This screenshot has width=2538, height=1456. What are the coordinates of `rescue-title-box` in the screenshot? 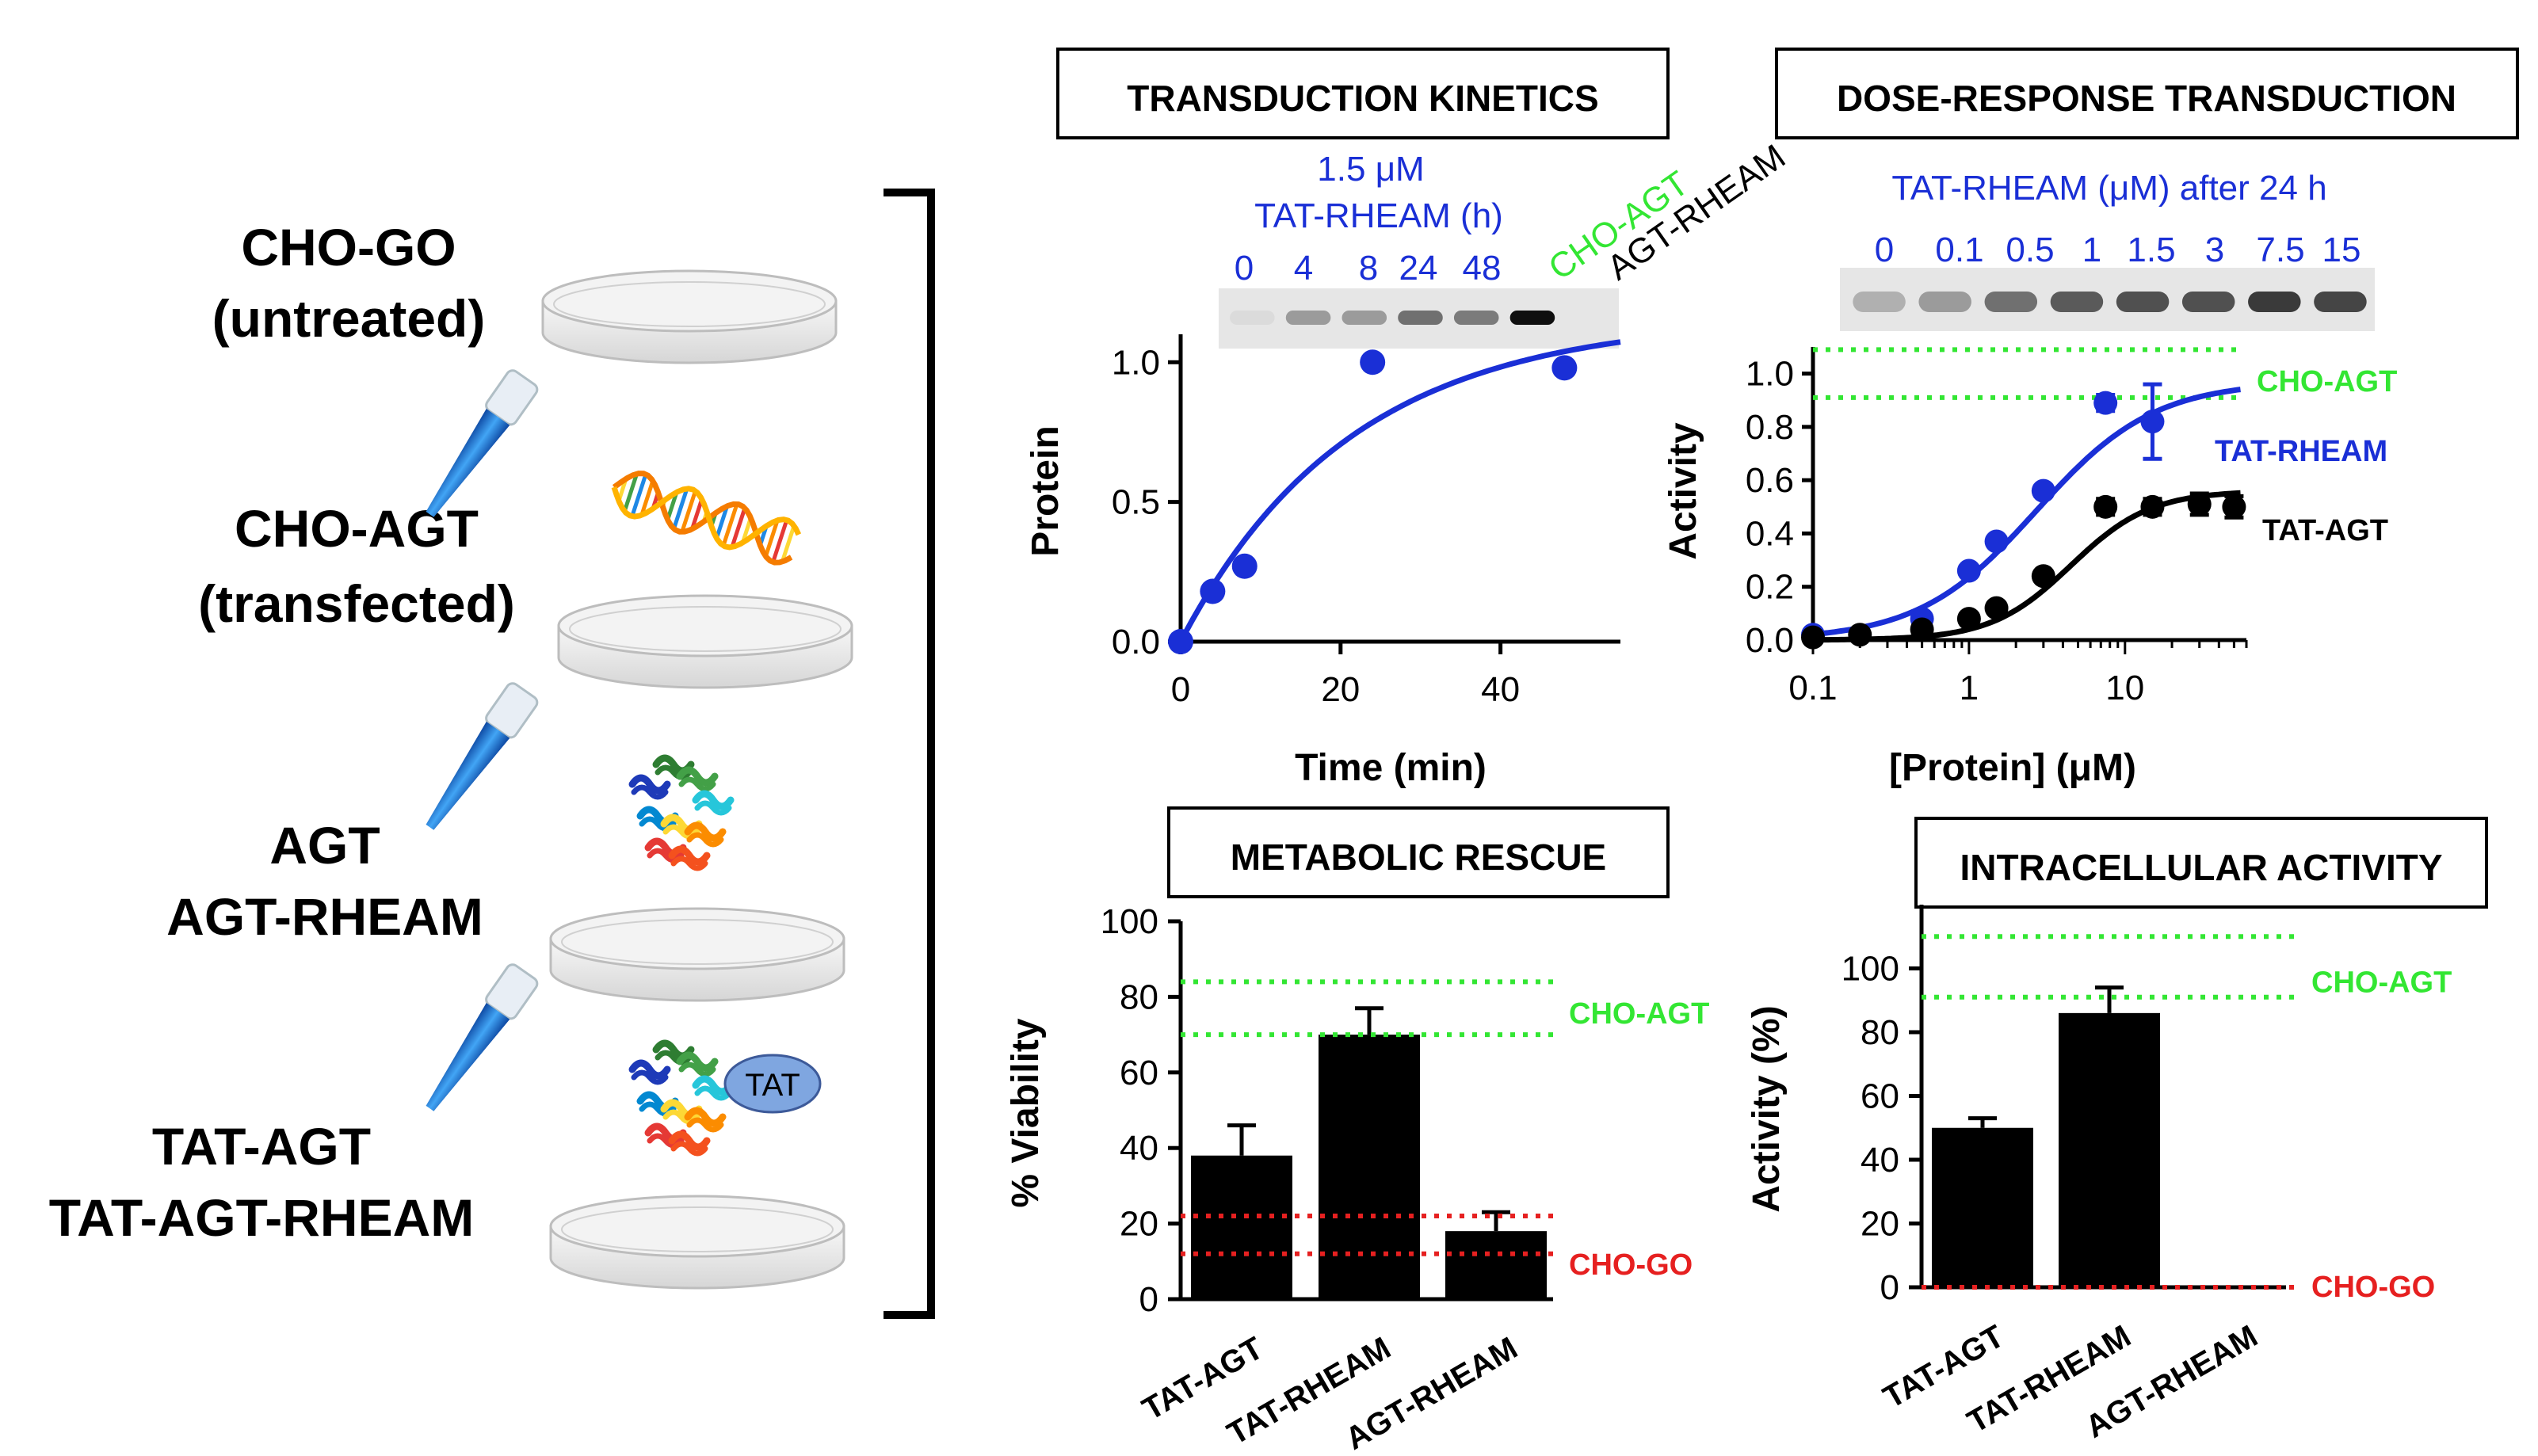 It's located at (1418, 852).